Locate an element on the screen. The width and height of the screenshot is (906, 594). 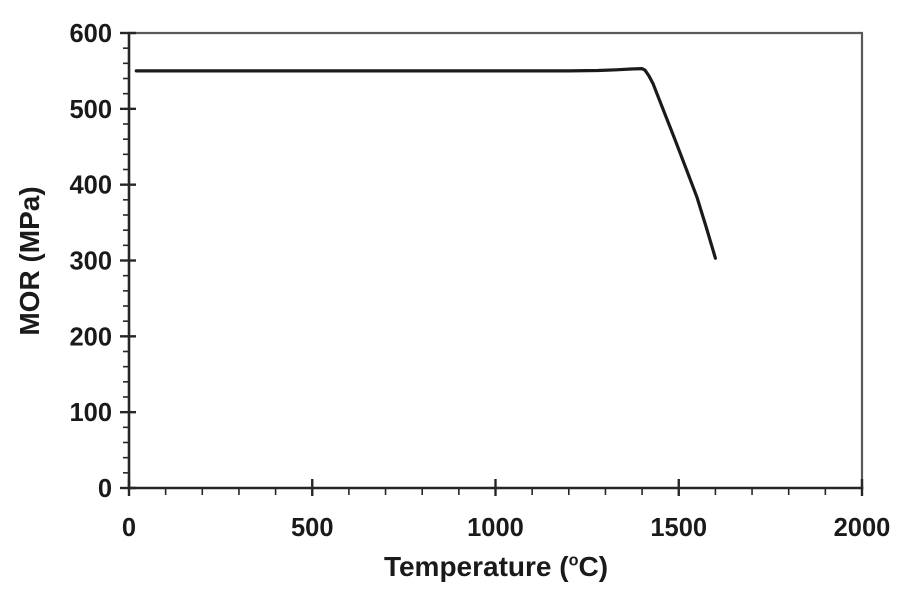
y-tick-label: 100 is located at coordinates (90, 413).